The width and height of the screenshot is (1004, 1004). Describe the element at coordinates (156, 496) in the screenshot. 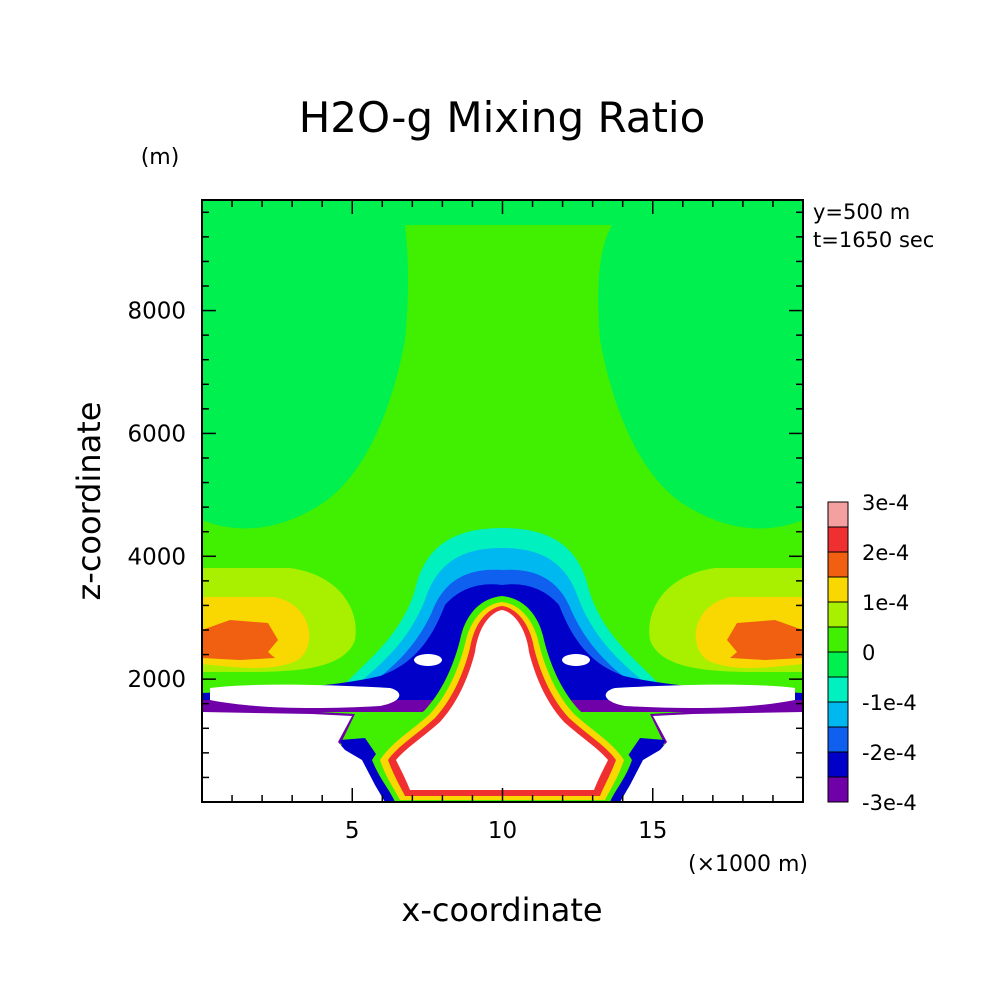

I see `y-tick-labels: 2000 4000 6000 8000` at that location.